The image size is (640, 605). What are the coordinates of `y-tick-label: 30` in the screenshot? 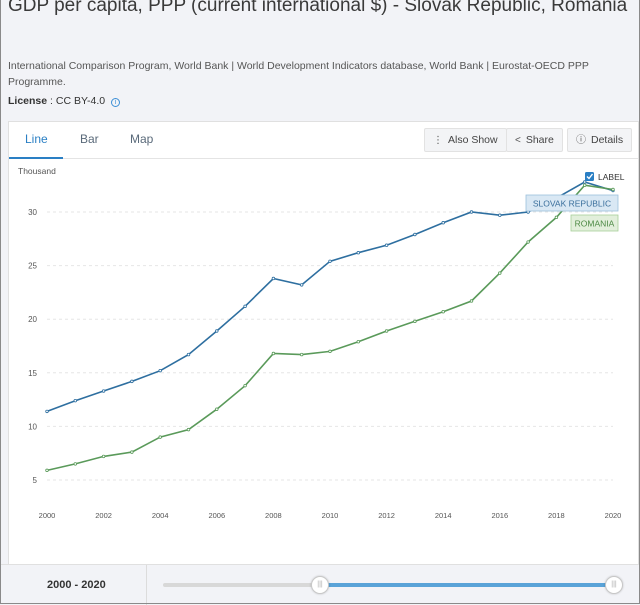 It's located at (32, 212).